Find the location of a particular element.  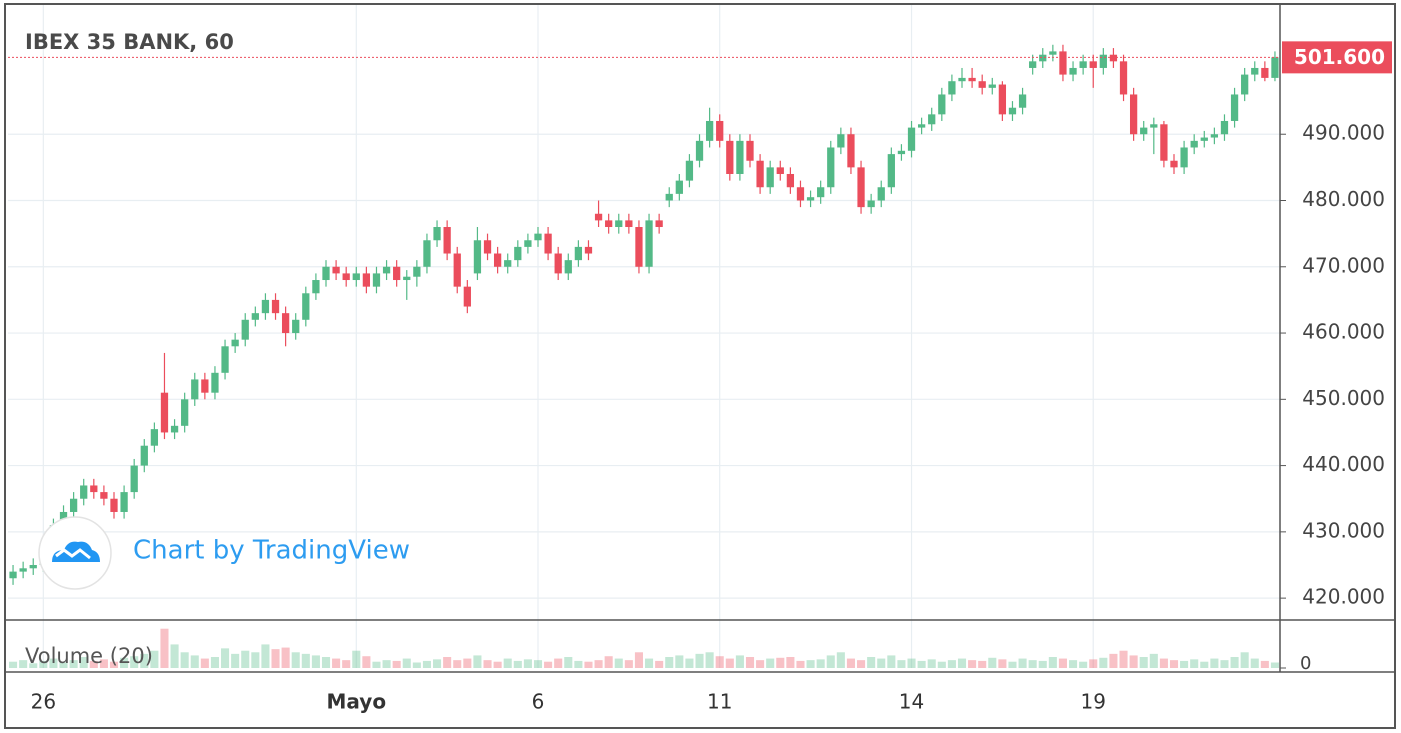

logo-wave is located at coordinates (73, 554).